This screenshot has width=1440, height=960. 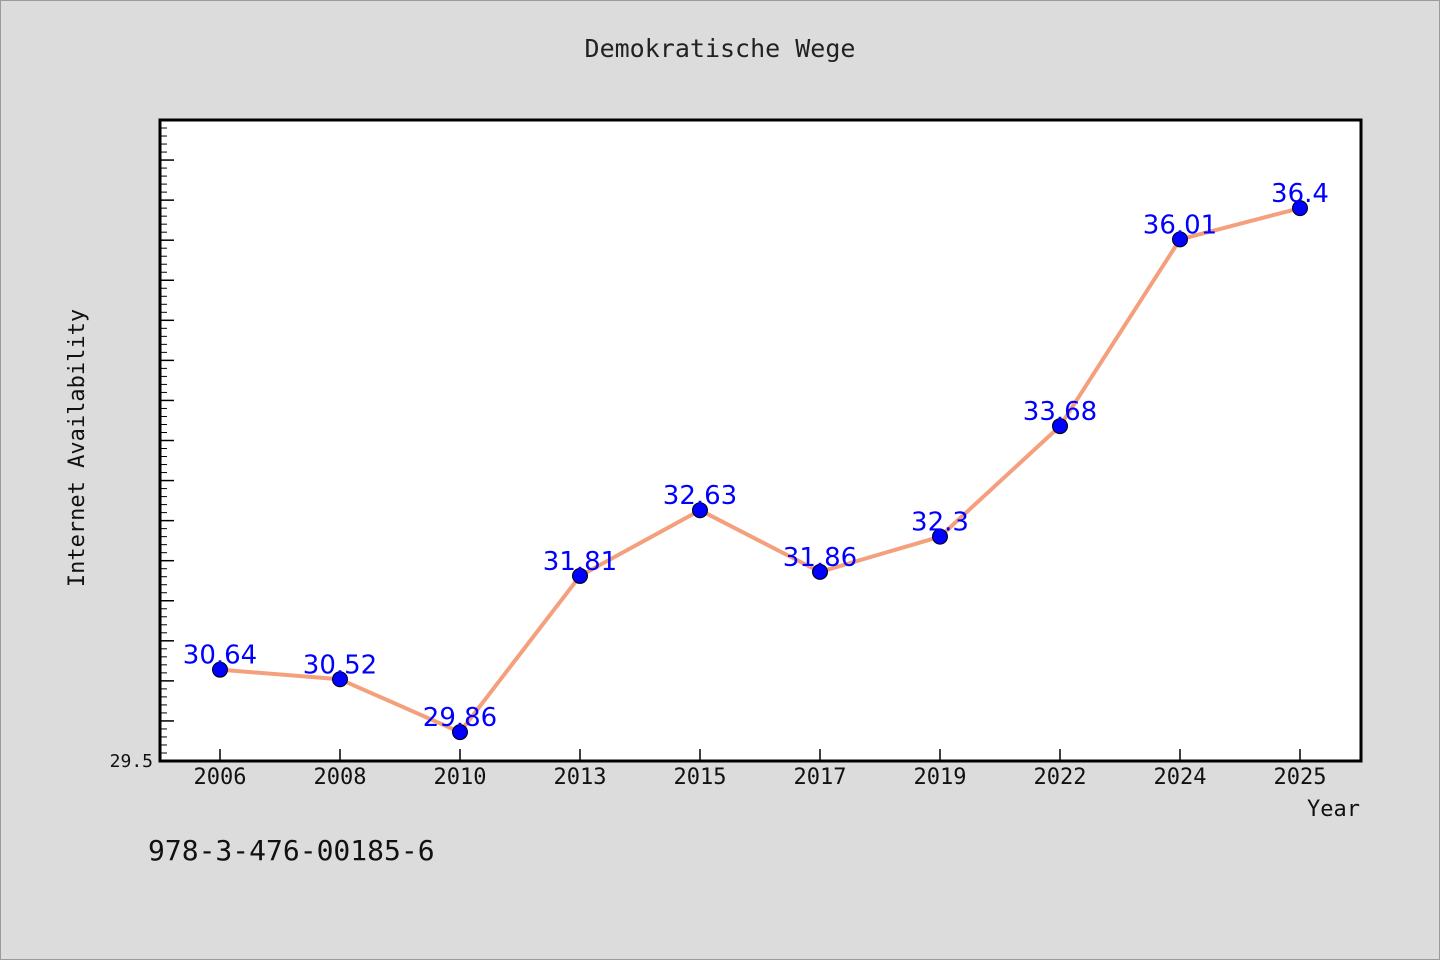 I want to click on chart-title: Demokratische Wege, so click(x=720, y=48).